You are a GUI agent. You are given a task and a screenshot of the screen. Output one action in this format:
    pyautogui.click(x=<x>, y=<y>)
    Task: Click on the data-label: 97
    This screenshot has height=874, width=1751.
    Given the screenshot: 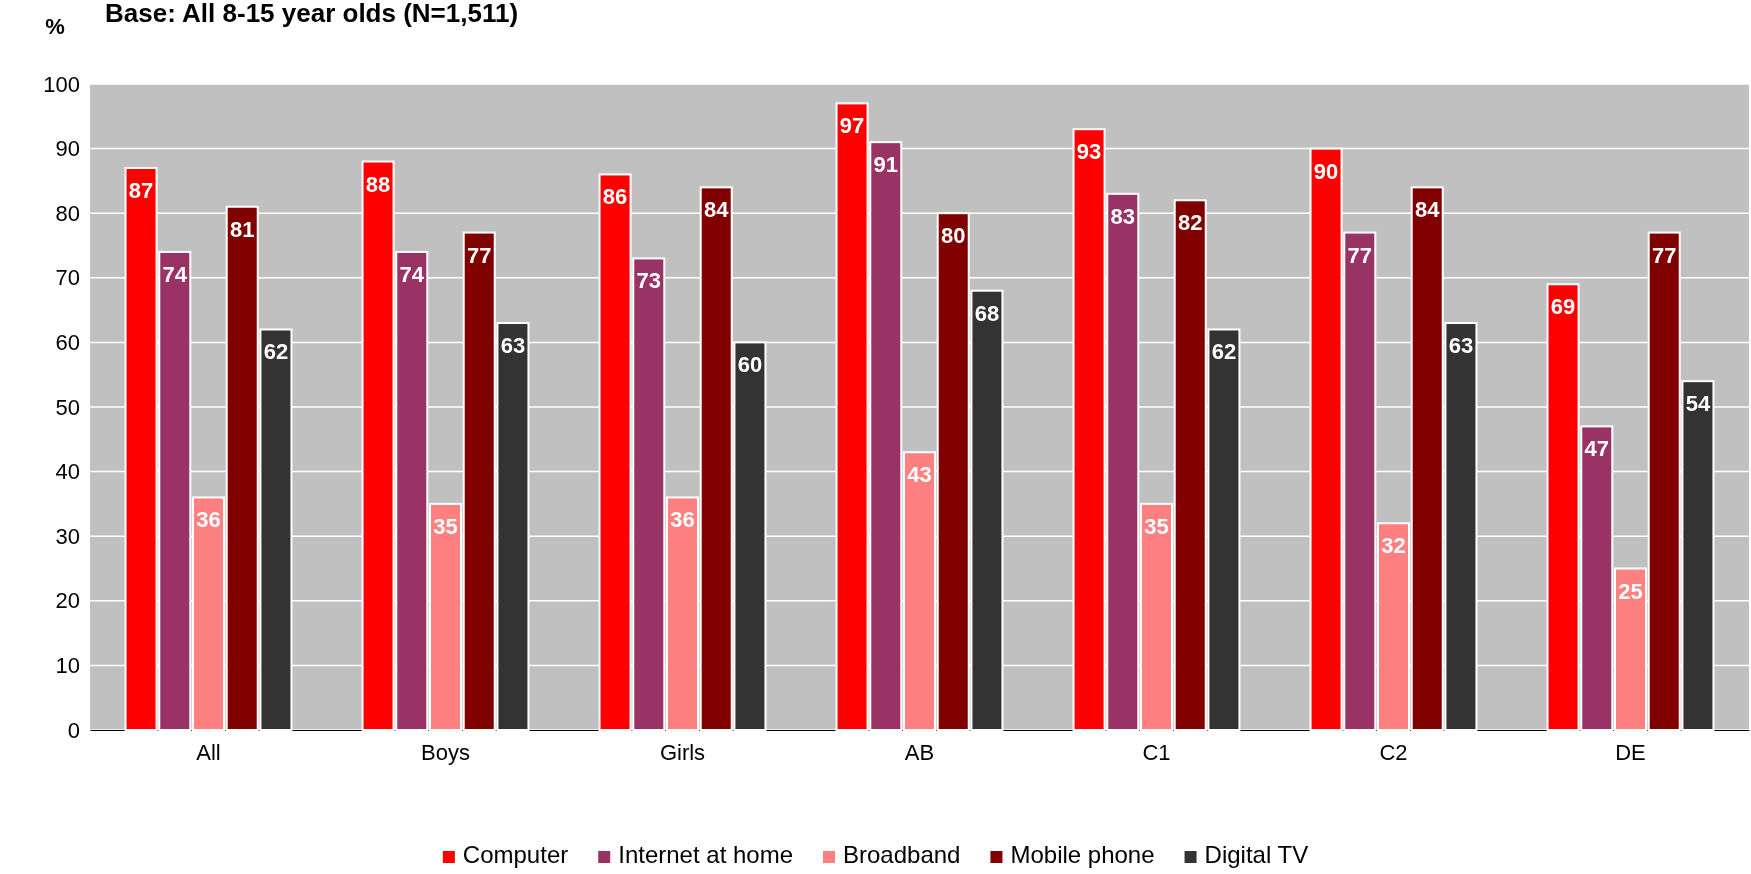 What is the action you would take?
    pyautogui.click(x=852, y=126)
    